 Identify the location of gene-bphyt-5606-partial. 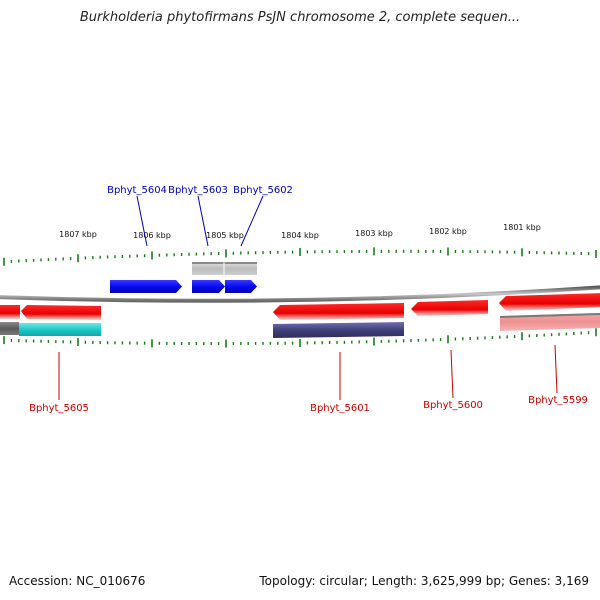
(10, 312).